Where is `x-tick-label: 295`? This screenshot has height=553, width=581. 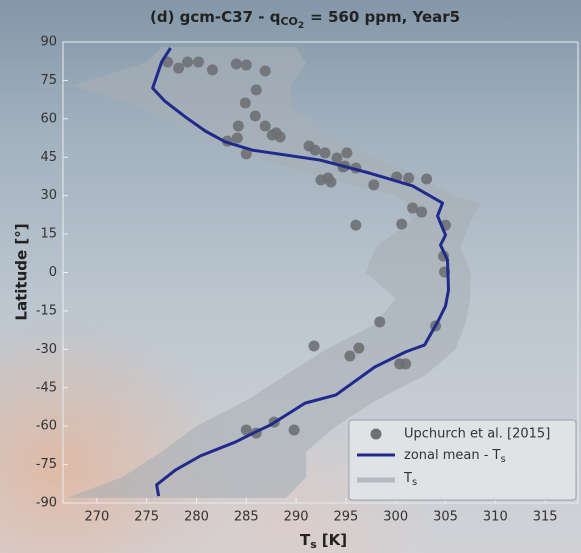
x-tick-label: 295 is located at coordinates (345, 517).